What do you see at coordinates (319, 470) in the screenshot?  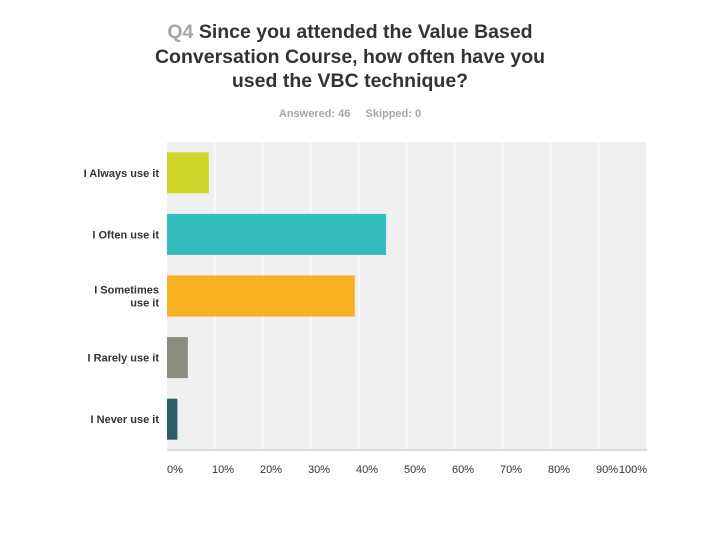 I see `x-tick-label: 30%` at bounding box center [319, 470].